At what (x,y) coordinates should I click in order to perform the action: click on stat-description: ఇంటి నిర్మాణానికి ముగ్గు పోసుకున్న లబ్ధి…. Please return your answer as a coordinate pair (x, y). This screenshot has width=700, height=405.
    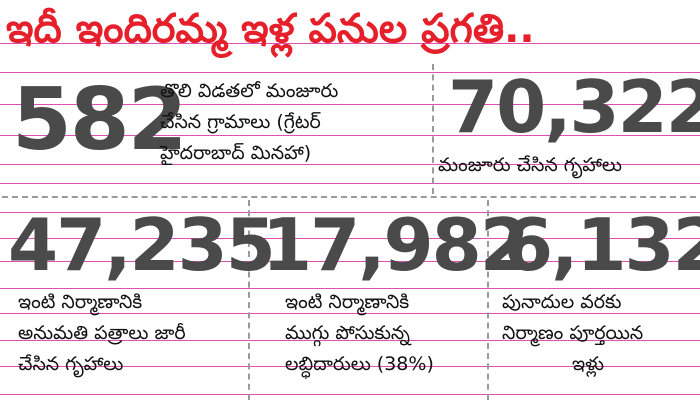
    Looking at the image, I should click on (359, 333).